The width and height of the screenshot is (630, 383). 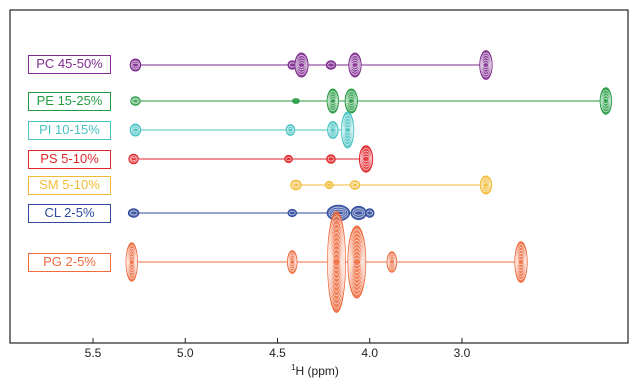 I want to click on legend-item: PG 2-5%, so click(x=69, y=262).